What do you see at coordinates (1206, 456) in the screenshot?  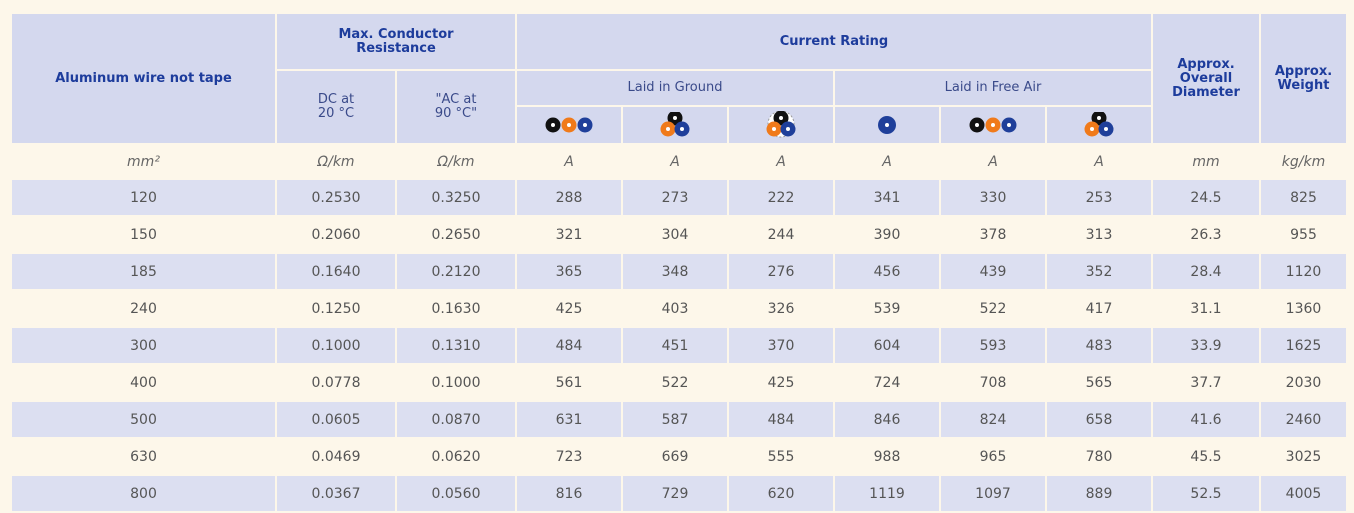 I see `data-cell: 45.5` at bounding box center [1206, 456].